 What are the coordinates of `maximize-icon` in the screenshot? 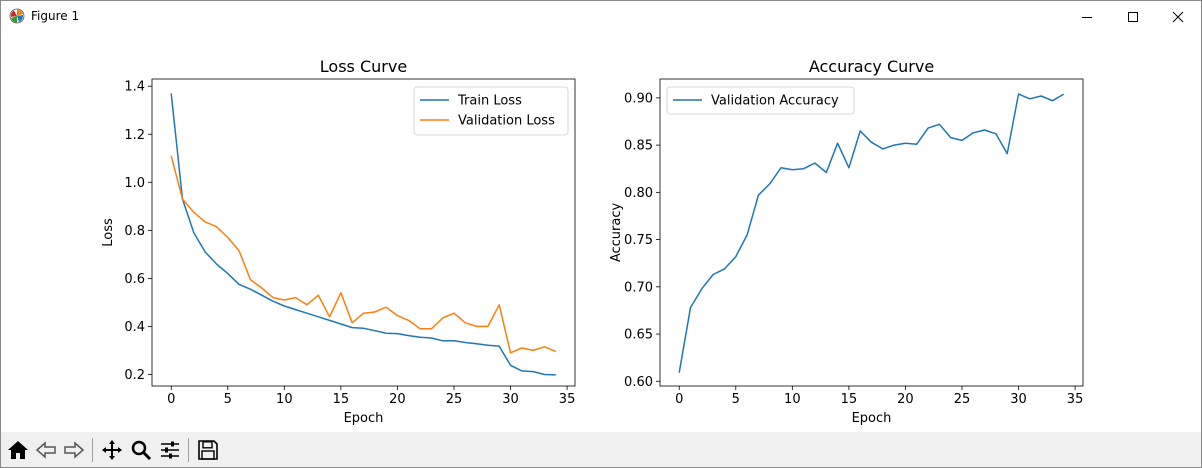 It's located at (1133, 16).